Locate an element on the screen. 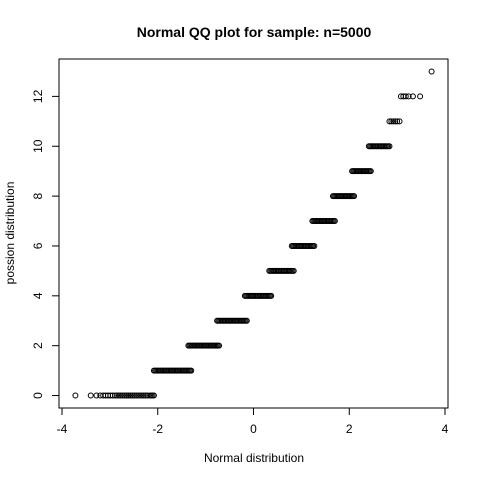  x-tick-label: -4 is located at coordinates (62, 429).